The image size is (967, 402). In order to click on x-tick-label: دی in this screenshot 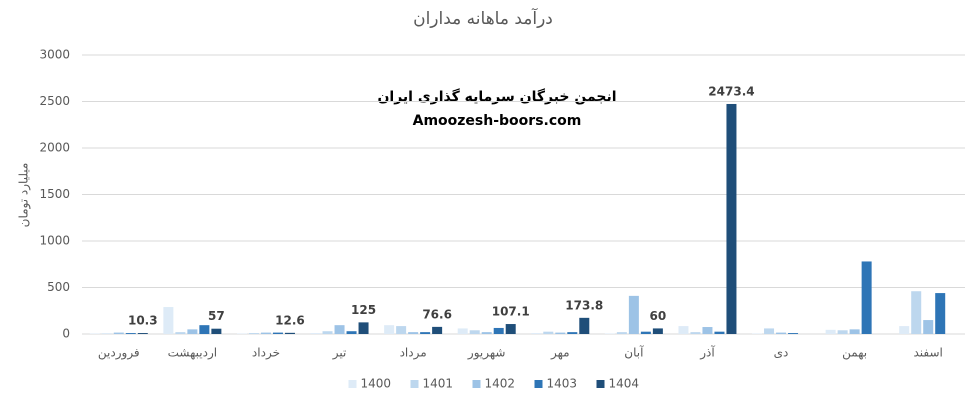, I will do `click(781, 353)`.